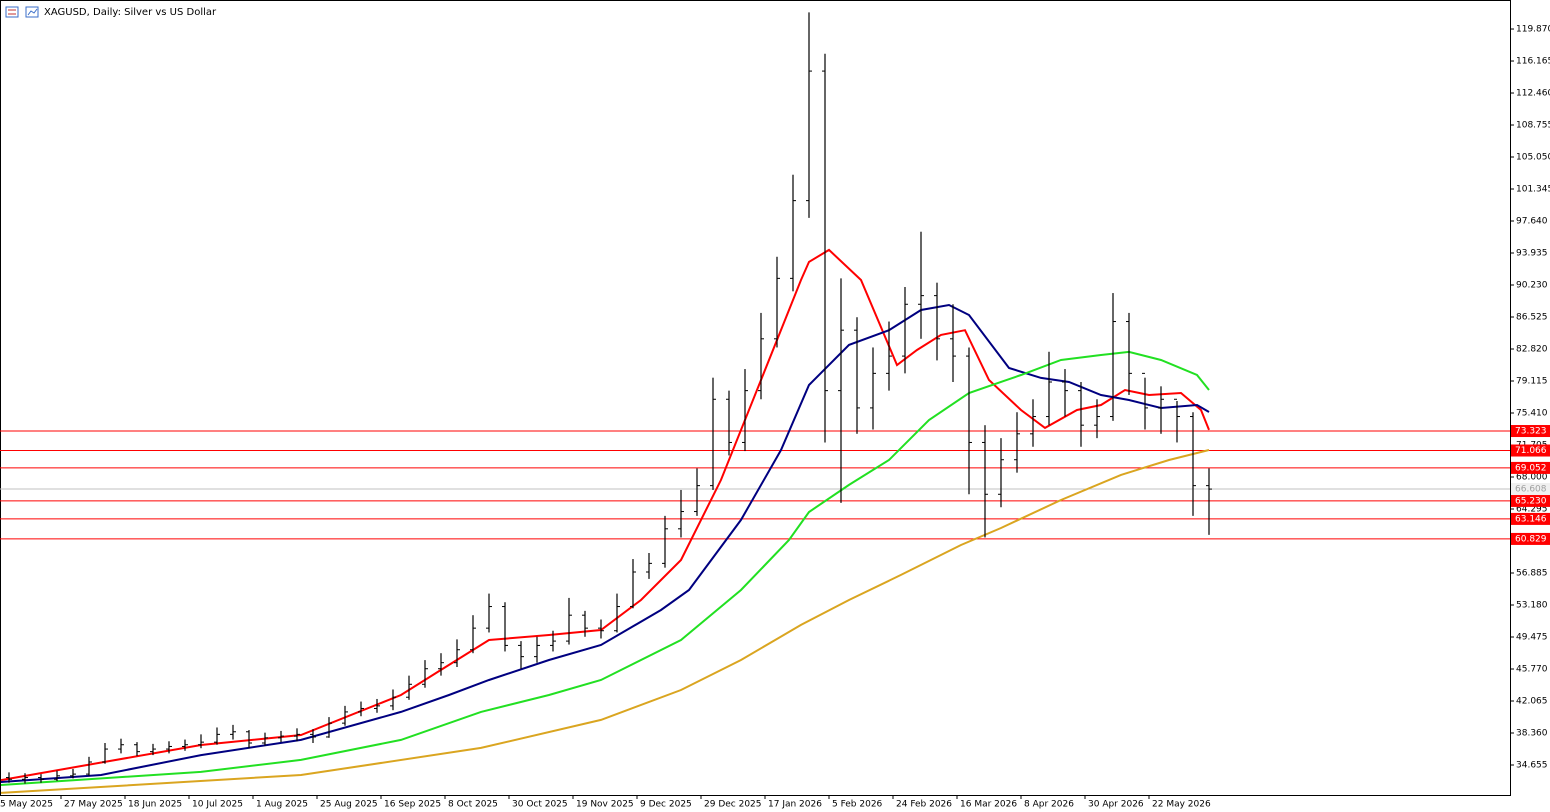 This screenshot has width=1550, height=812. I want to click on y-tick-label: 101.345, so click(1533, 190).